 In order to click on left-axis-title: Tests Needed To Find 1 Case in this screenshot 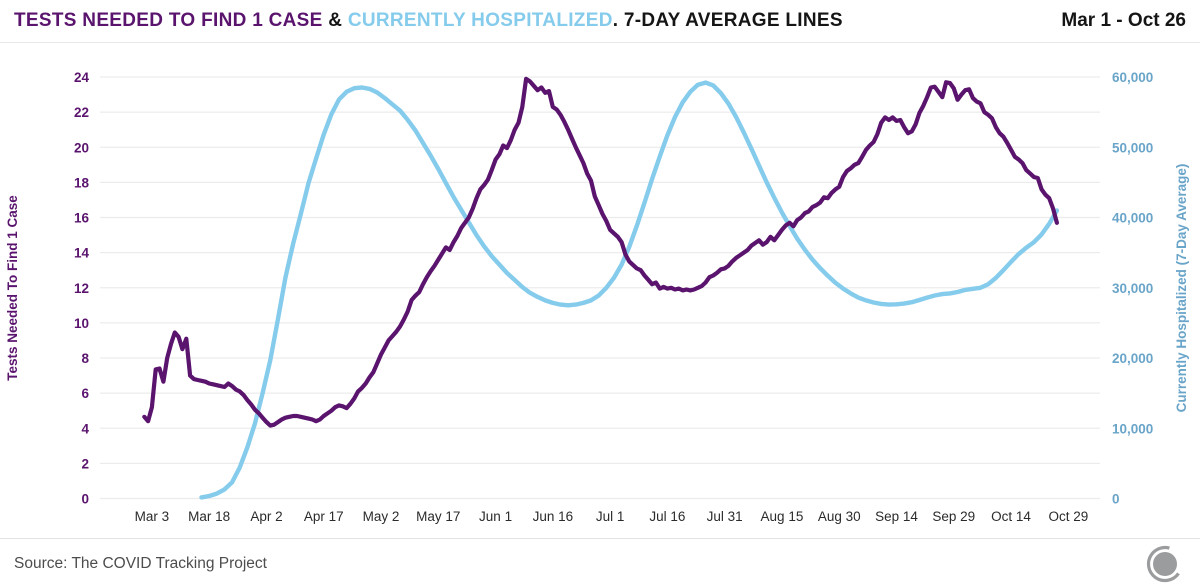, I will do `click(12, 288)`.